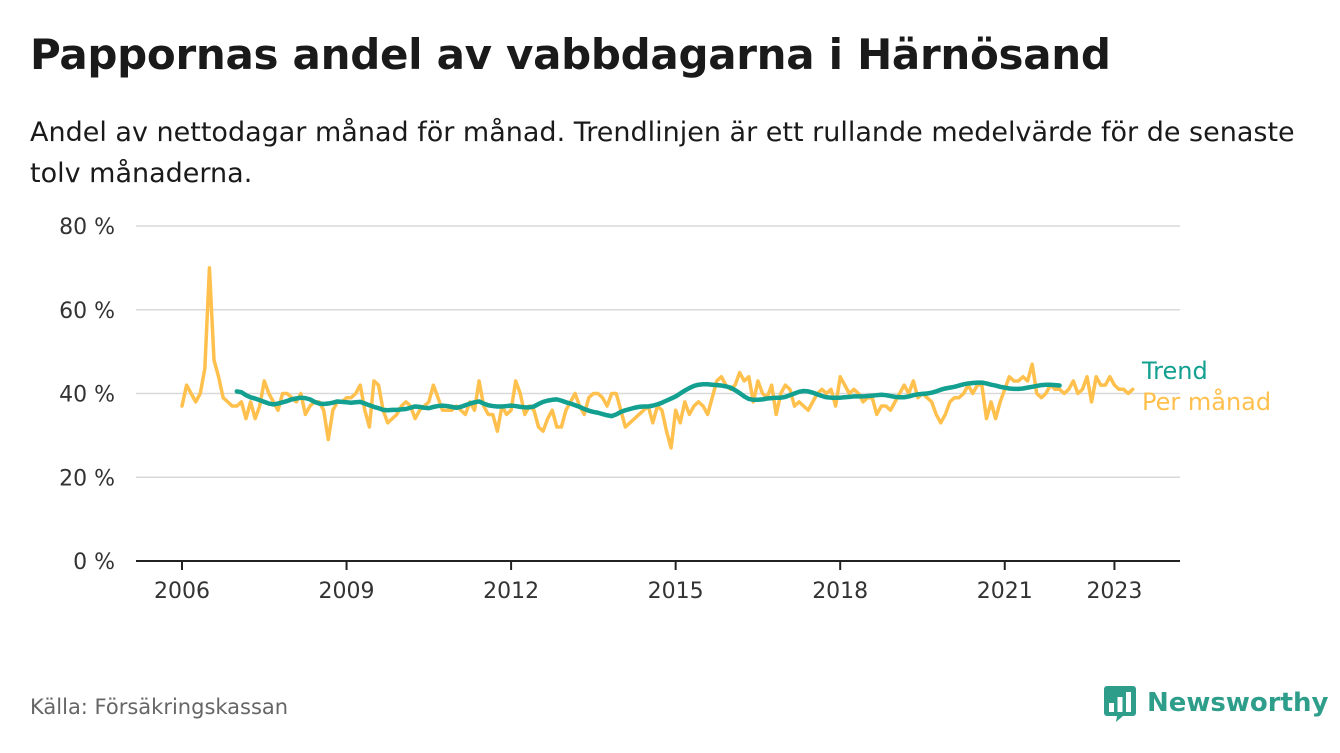 This screenshot has width=1340, height=753. Describe the element at coordinates (87, 478) in the screenshot. I see `y-tick-label: 20 %` at that location.